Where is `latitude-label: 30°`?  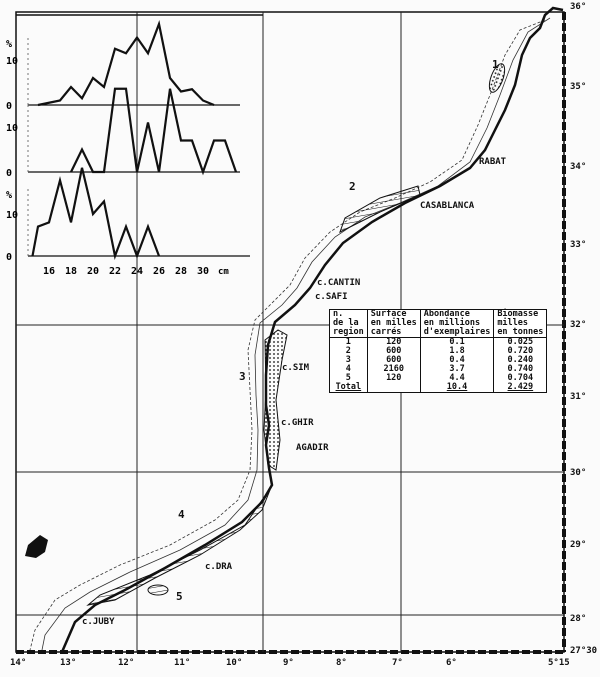 latitude-label: 30° is located at coordinates (578, 473).